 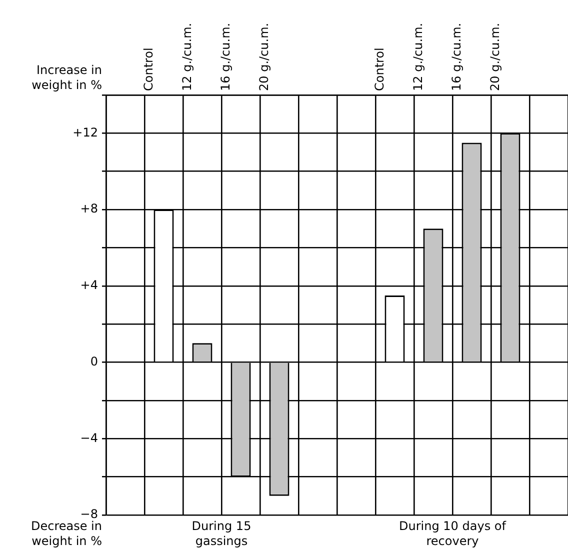 I want to click on y-axis-title: Increase in weight in %, so click(x=66, y=78).